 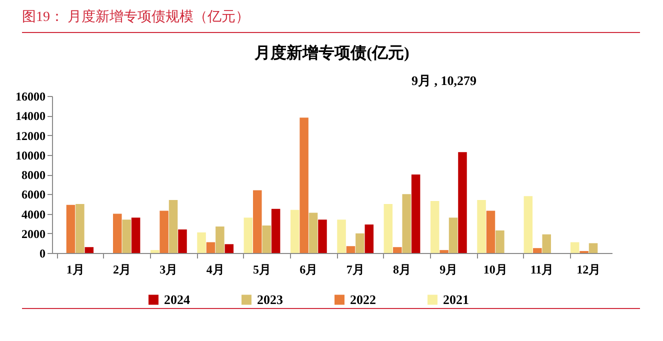 I want to click on y-tick-label: 6000, so click(x=34, y=195).